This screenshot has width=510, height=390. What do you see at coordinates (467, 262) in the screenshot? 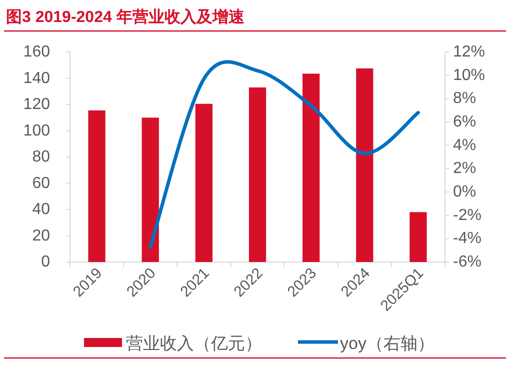
I see `y2-tick-label: -6%` at bounding box center [467, 262].